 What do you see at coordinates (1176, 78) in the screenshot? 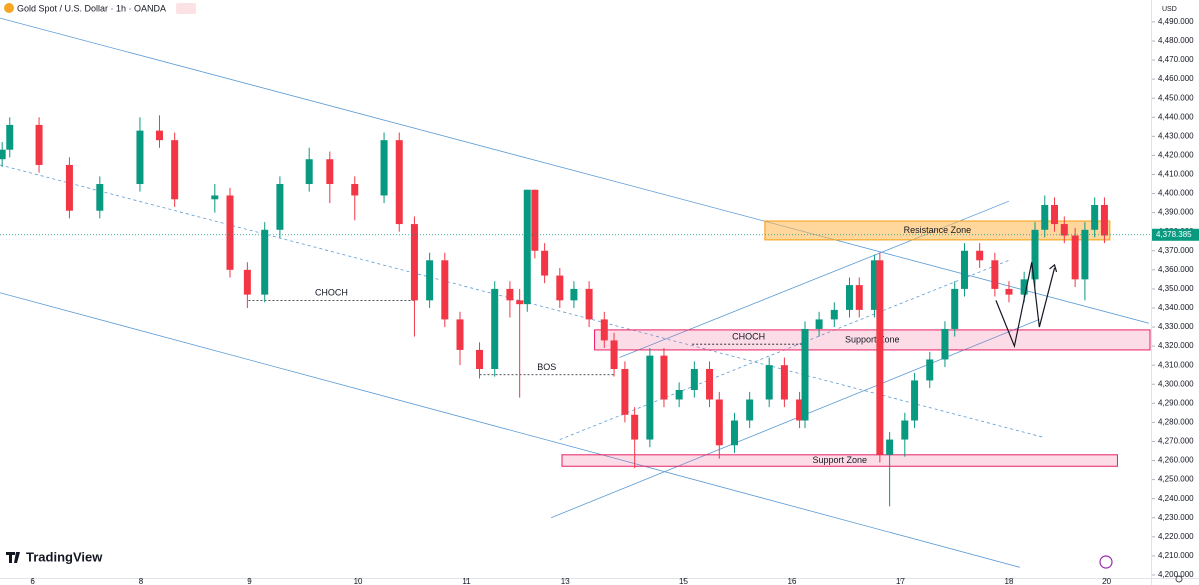
I see `y-tick-label: 4,460.000` at bounding box center [1176, 78].